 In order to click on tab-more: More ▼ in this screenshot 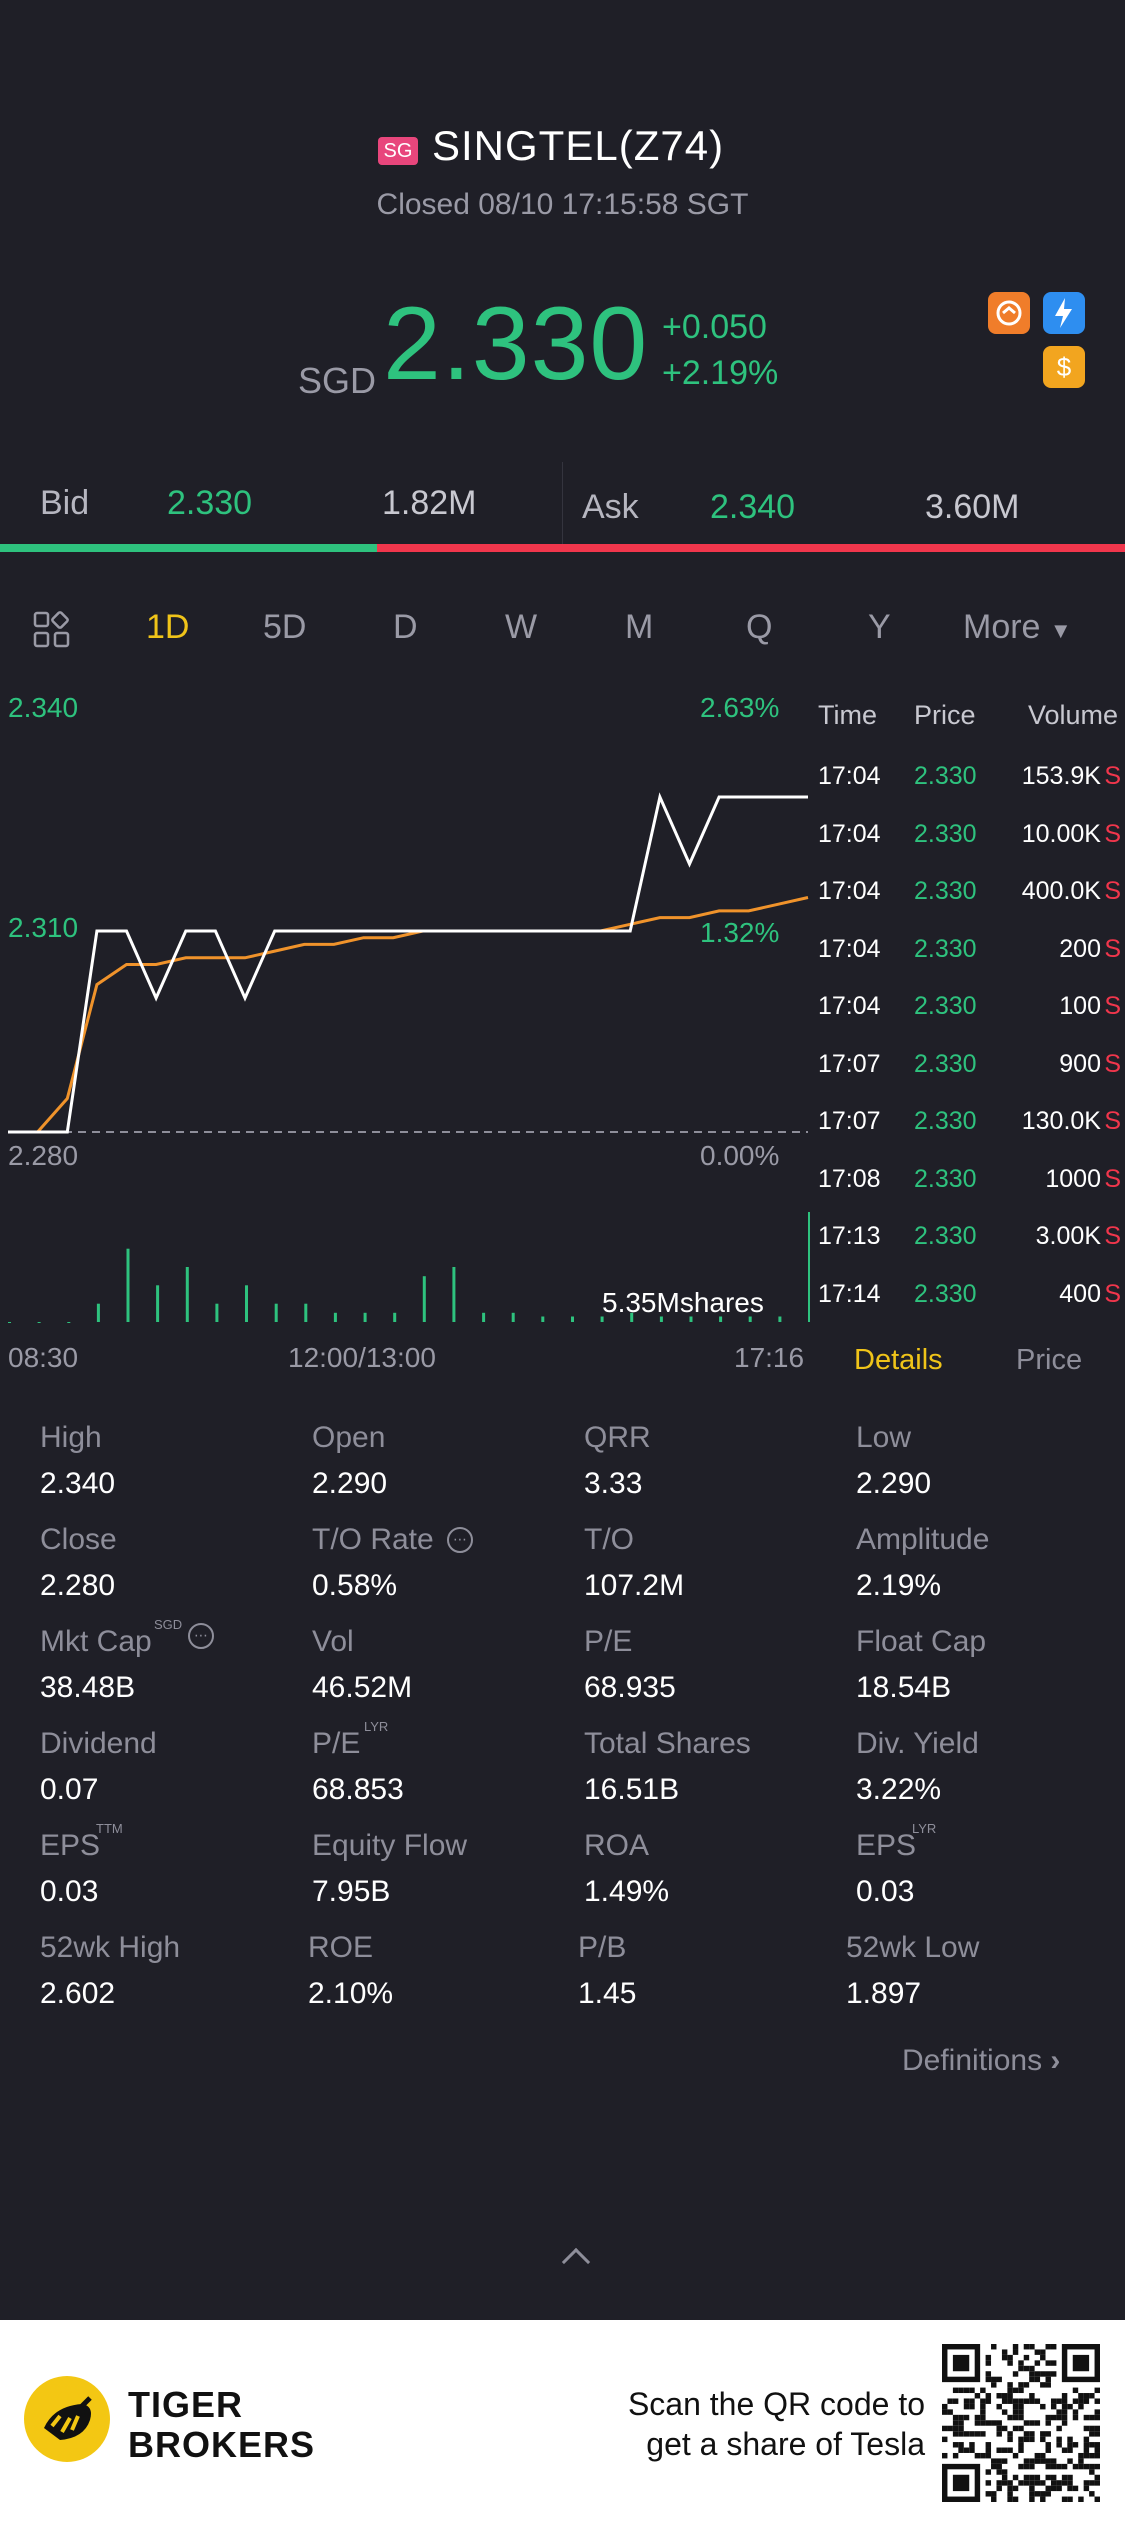, I will do `click(1017, 627)`.